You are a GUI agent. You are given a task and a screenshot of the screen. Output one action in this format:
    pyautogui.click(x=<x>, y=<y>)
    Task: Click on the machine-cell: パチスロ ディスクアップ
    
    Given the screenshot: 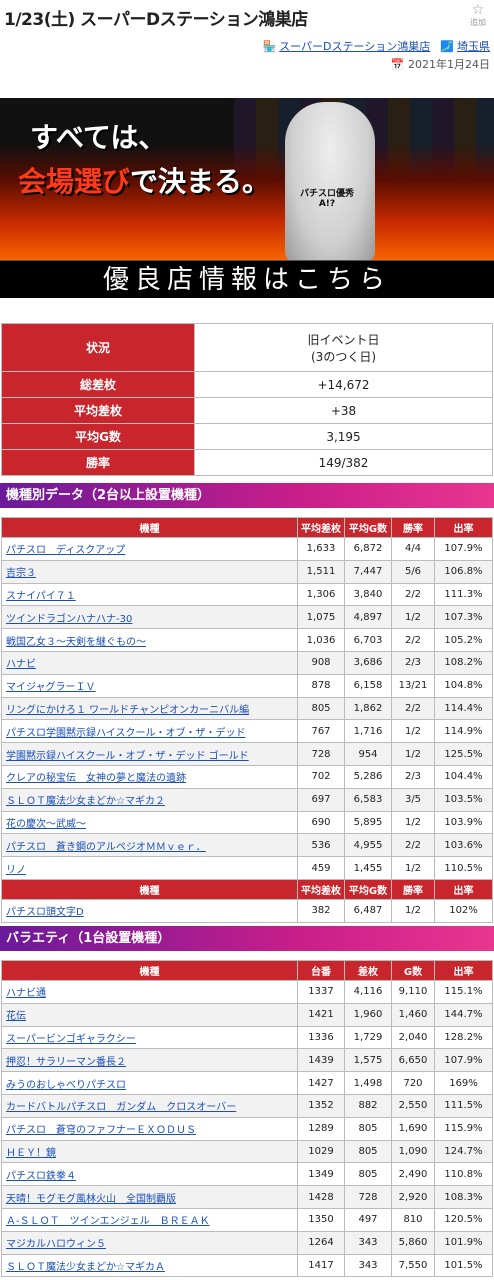 What is the action you would take?
    pyautogui.click(x=149, y=549)
    